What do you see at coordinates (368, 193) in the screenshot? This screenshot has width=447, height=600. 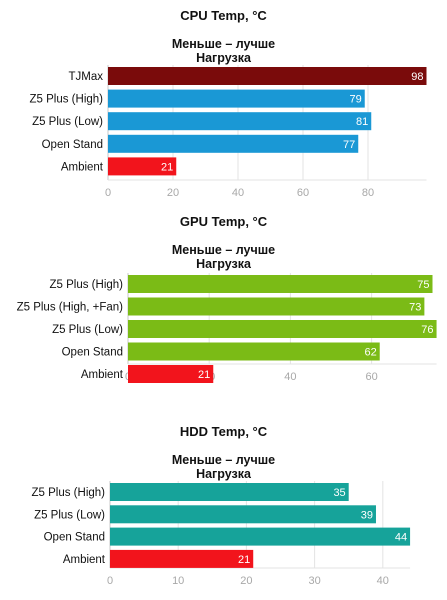 I see `x-tick-label: 80` at bounding box center [368, 193].